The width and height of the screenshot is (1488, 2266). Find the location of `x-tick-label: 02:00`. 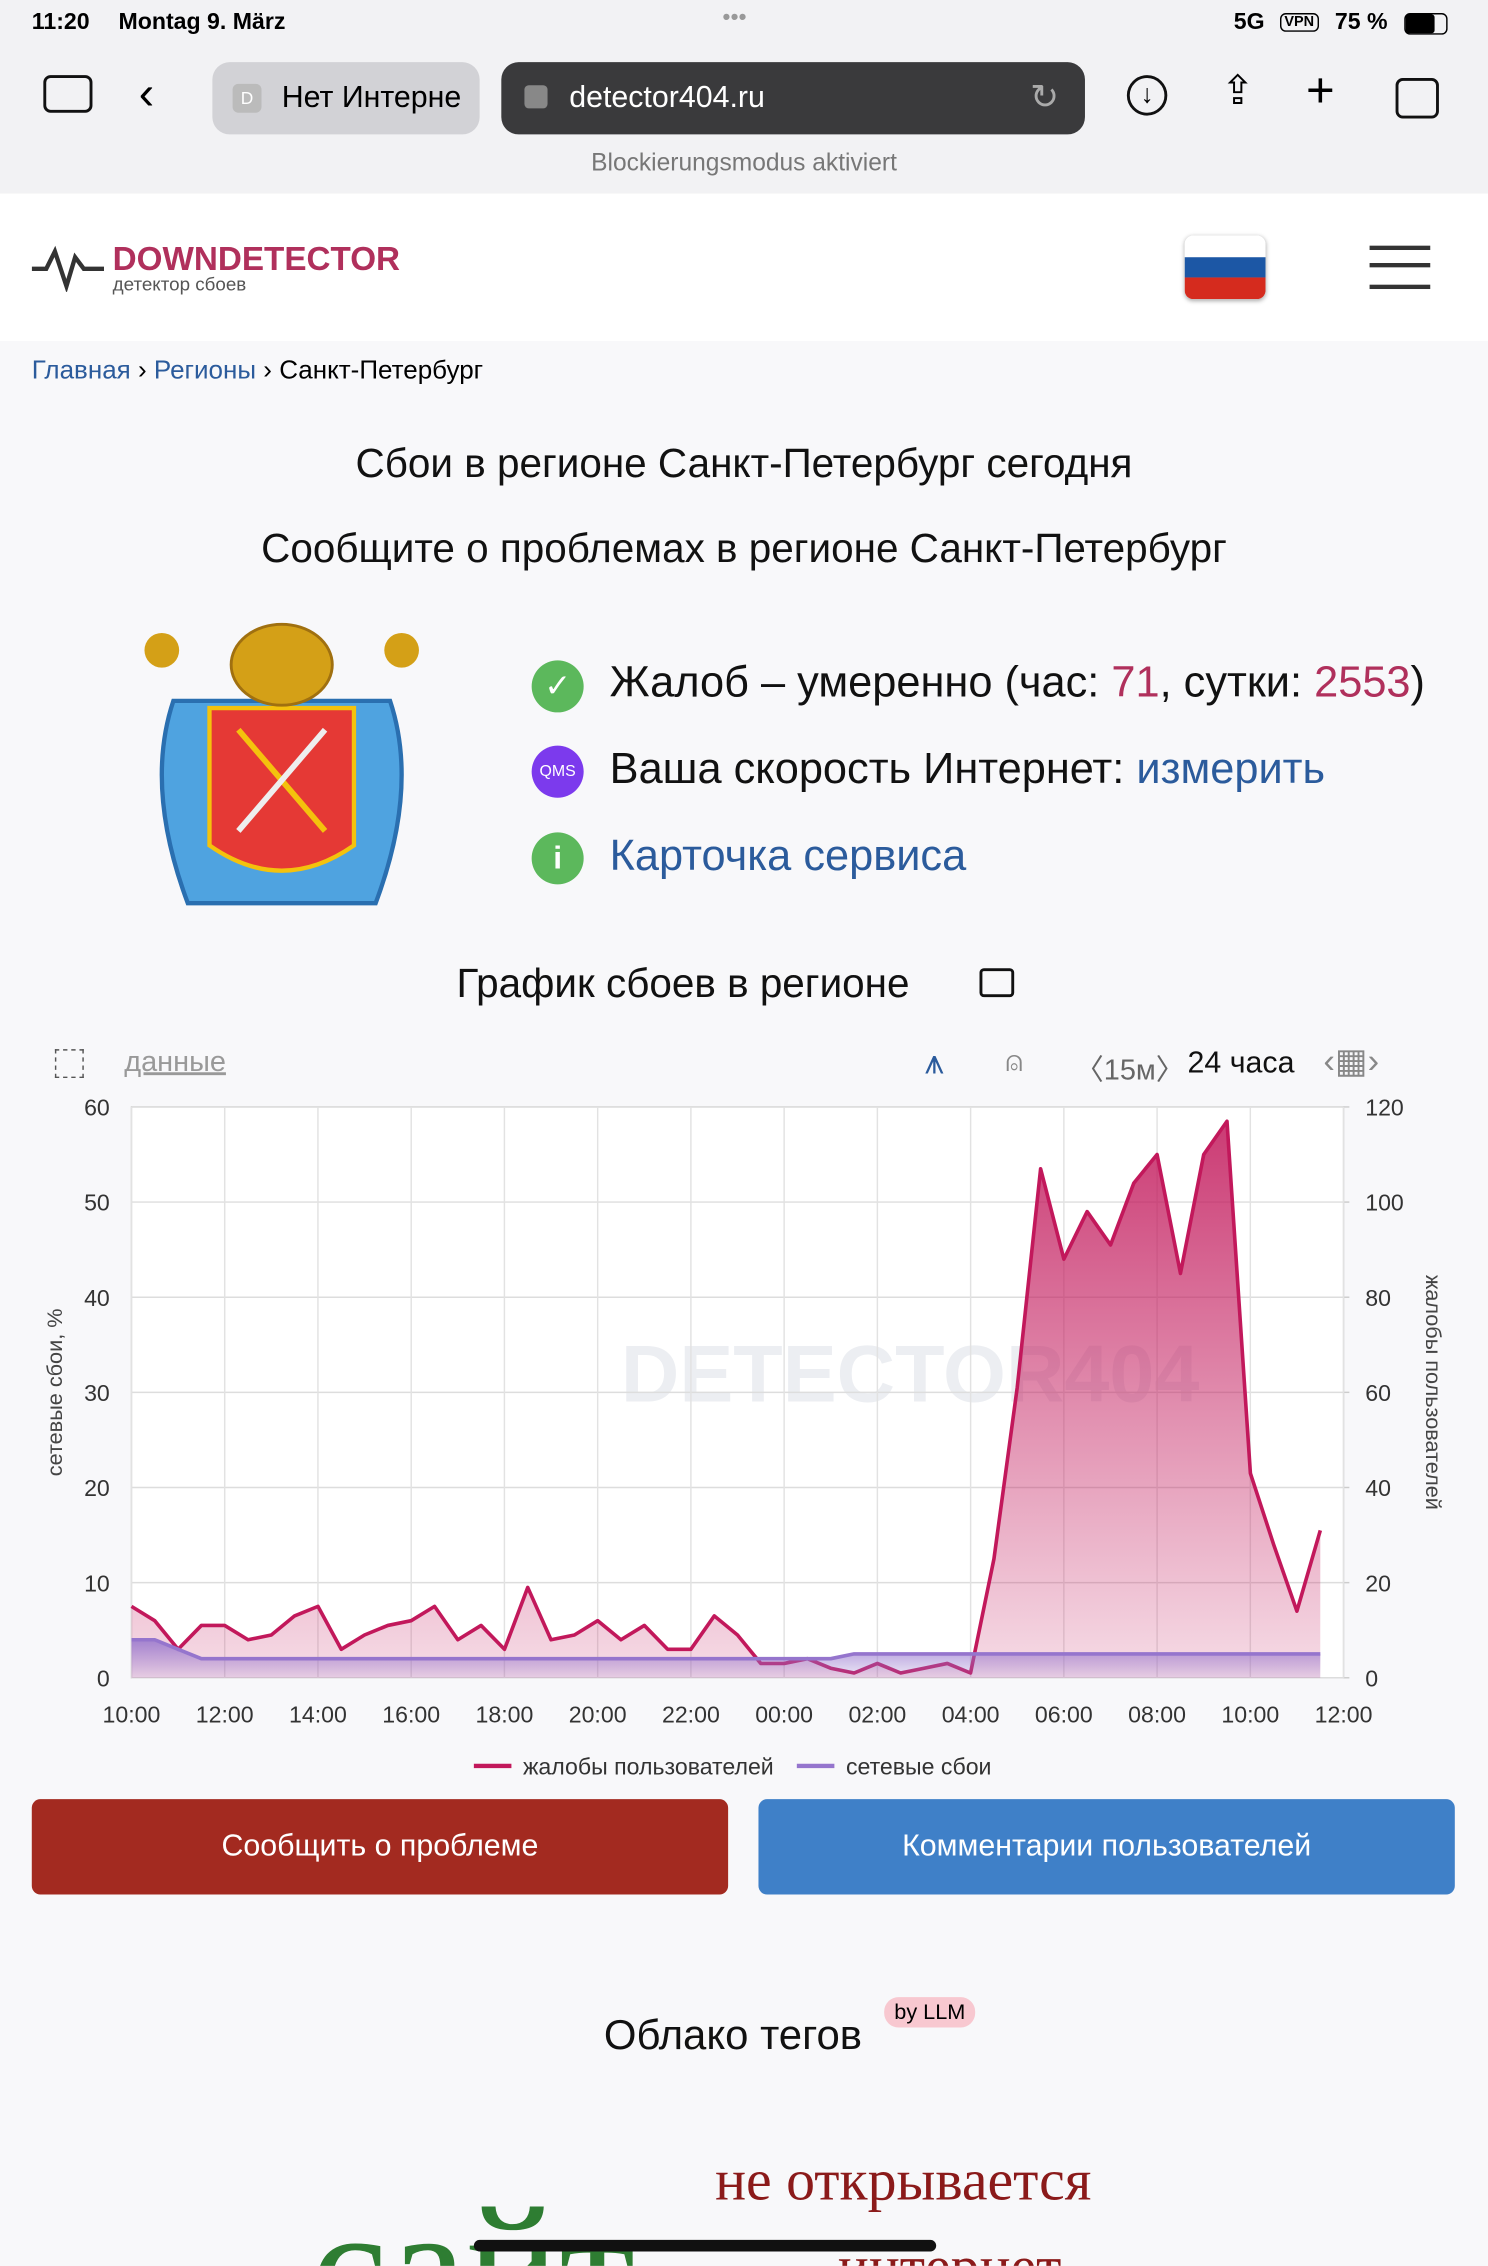

x-tick-label: 02:00 is located at coordinates (877, 1715).